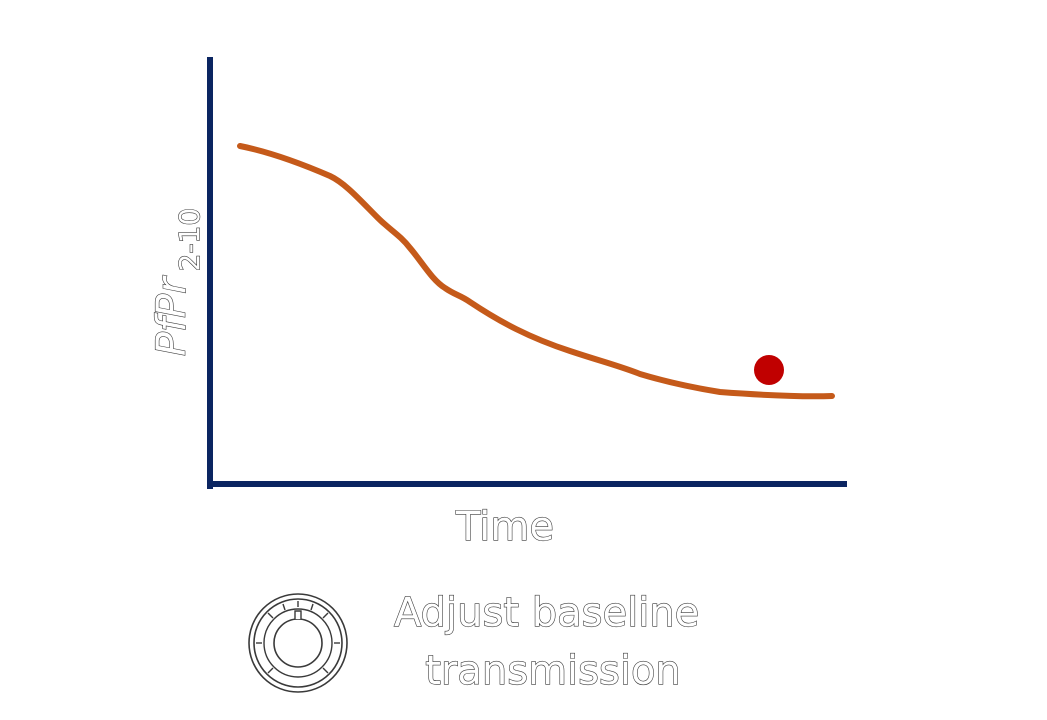 The image size is (1047, 720). I want to click on svg-text: PfPr2-10, so click(177, 282).